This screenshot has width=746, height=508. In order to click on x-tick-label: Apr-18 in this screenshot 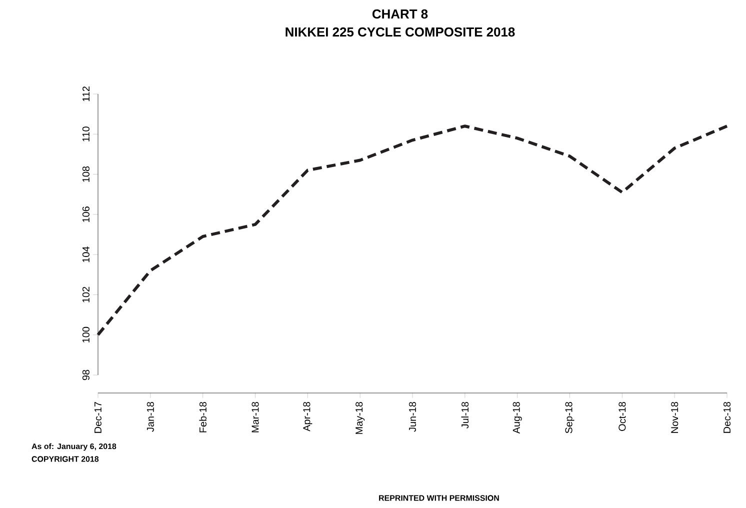, I will do `click(307, 417)`.